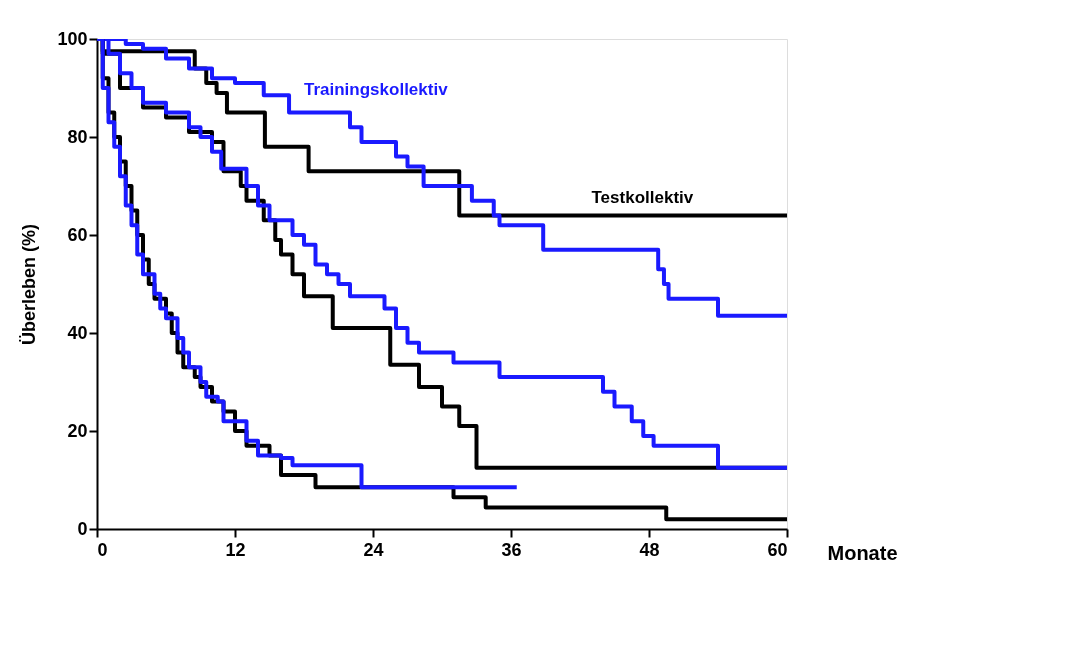 This screenshot has height=666, width=1081. I want to click on x-tick-label: 24, so click(373, 549).